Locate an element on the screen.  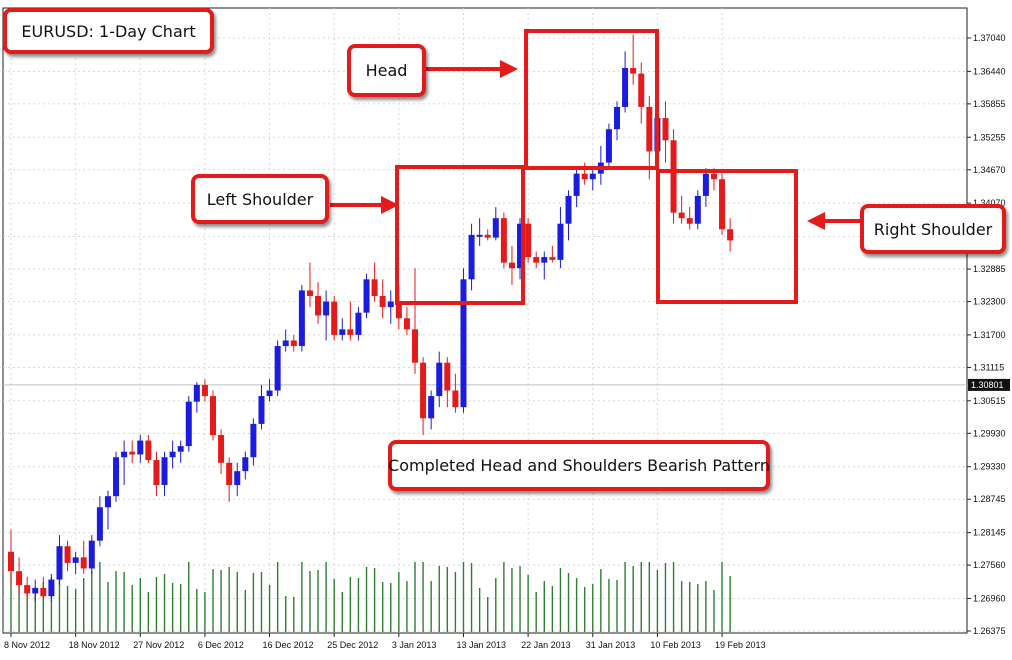
chart-title-callout: EURUSD: 1-Day Chart is located at coordinates (108, 31).